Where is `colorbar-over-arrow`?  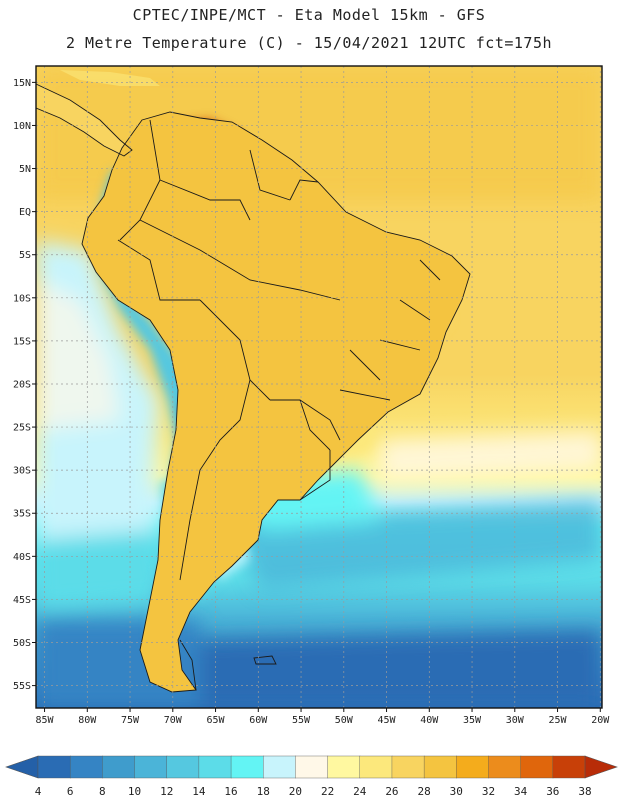
colorbar-over-arrow is located at coordinates (601, 767).